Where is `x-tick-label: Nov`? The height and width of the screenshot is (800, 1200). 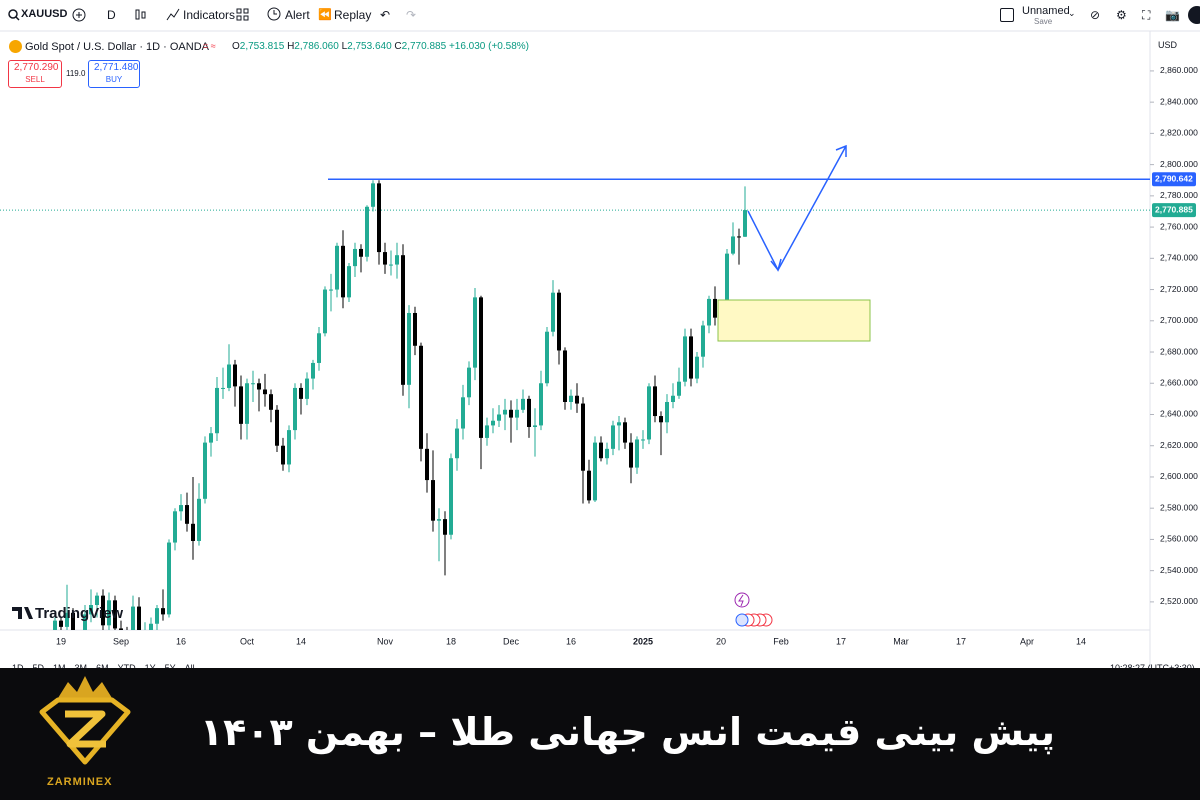
x-tick-label: Nov is located at coordinates (385, 641).